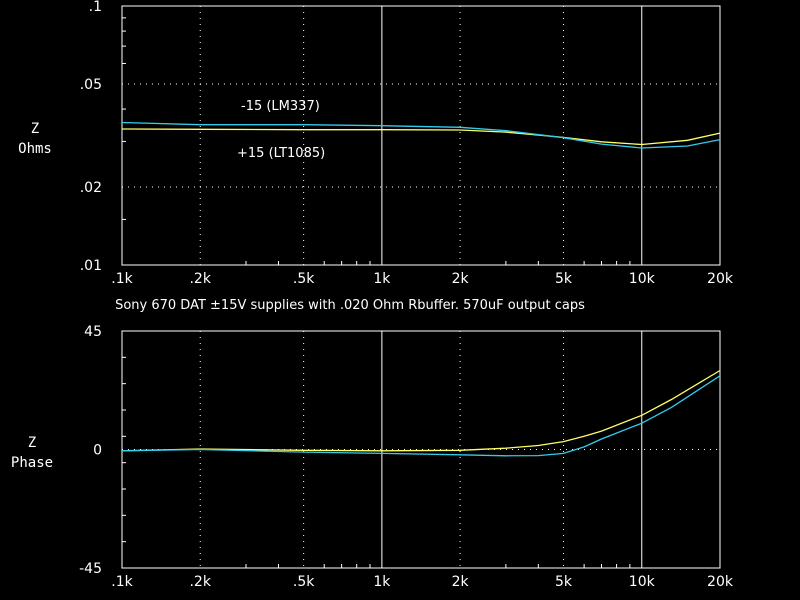  I want to click on y-tick-label: .01, so click(91, 266).